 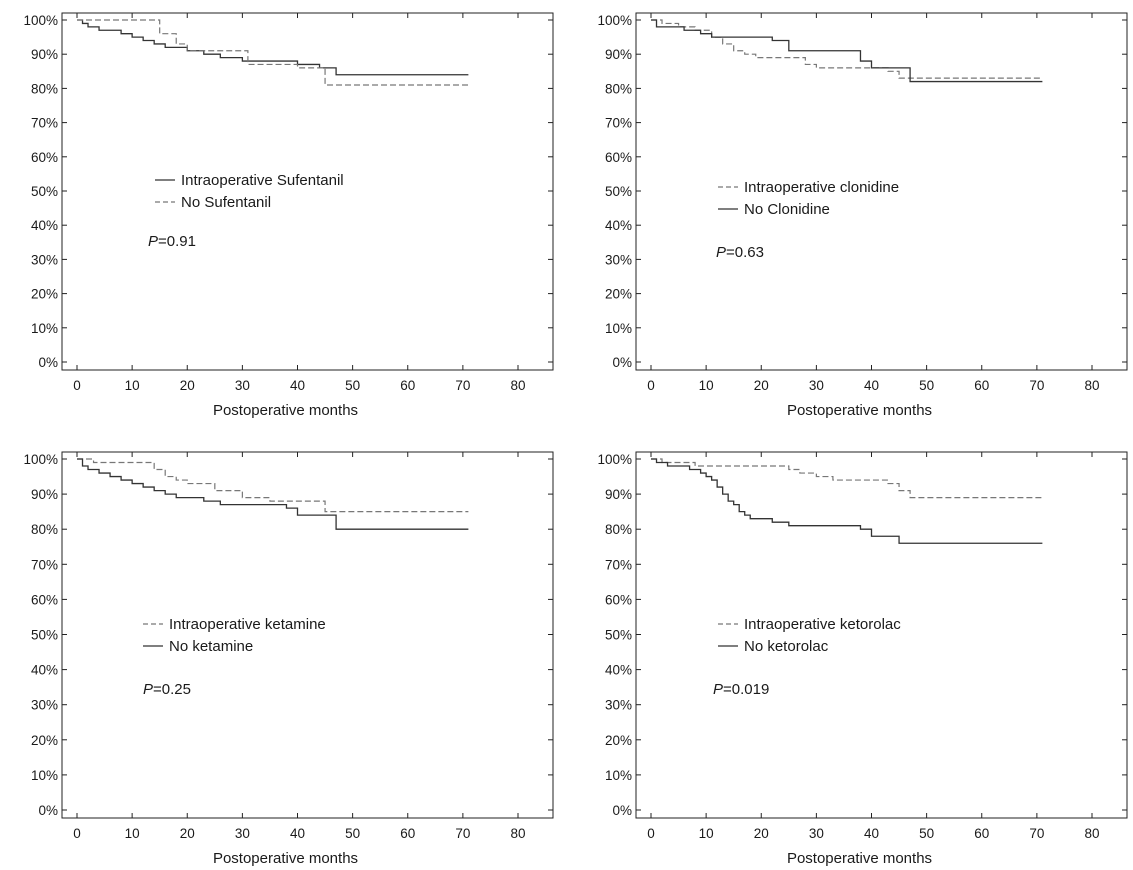 I want to click on legend-label-2: No Clonidine, so click(x=787, y=209).